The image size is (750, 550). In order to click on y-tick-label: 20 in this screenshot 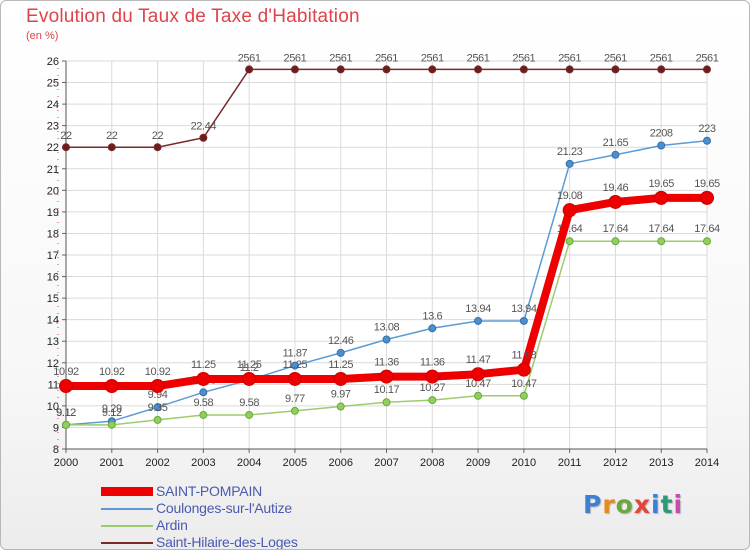, I will do `click(53, 191)`.